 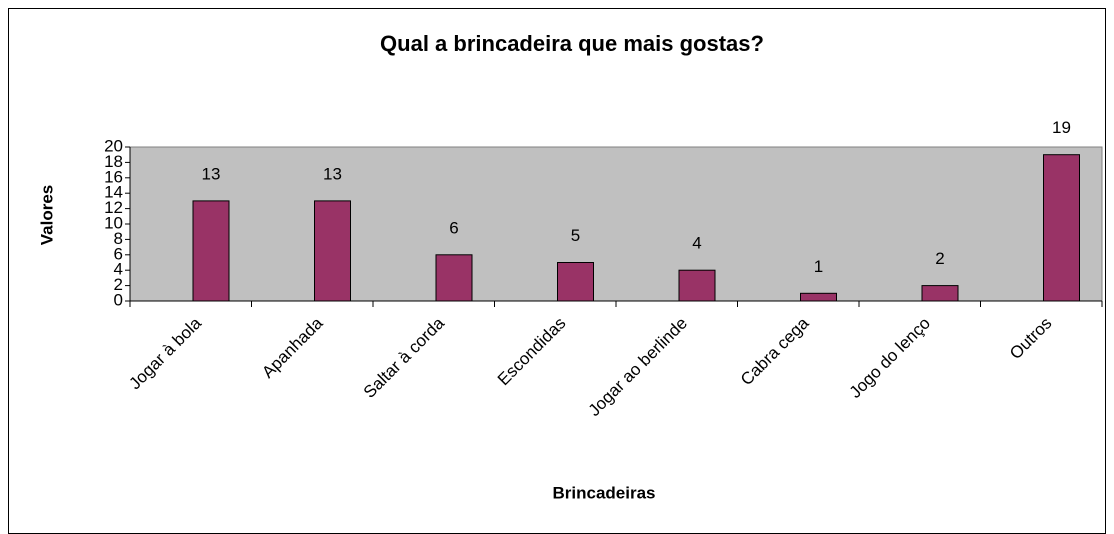 I want to click on y-tick-label: 4, so click(x=118, y=269).